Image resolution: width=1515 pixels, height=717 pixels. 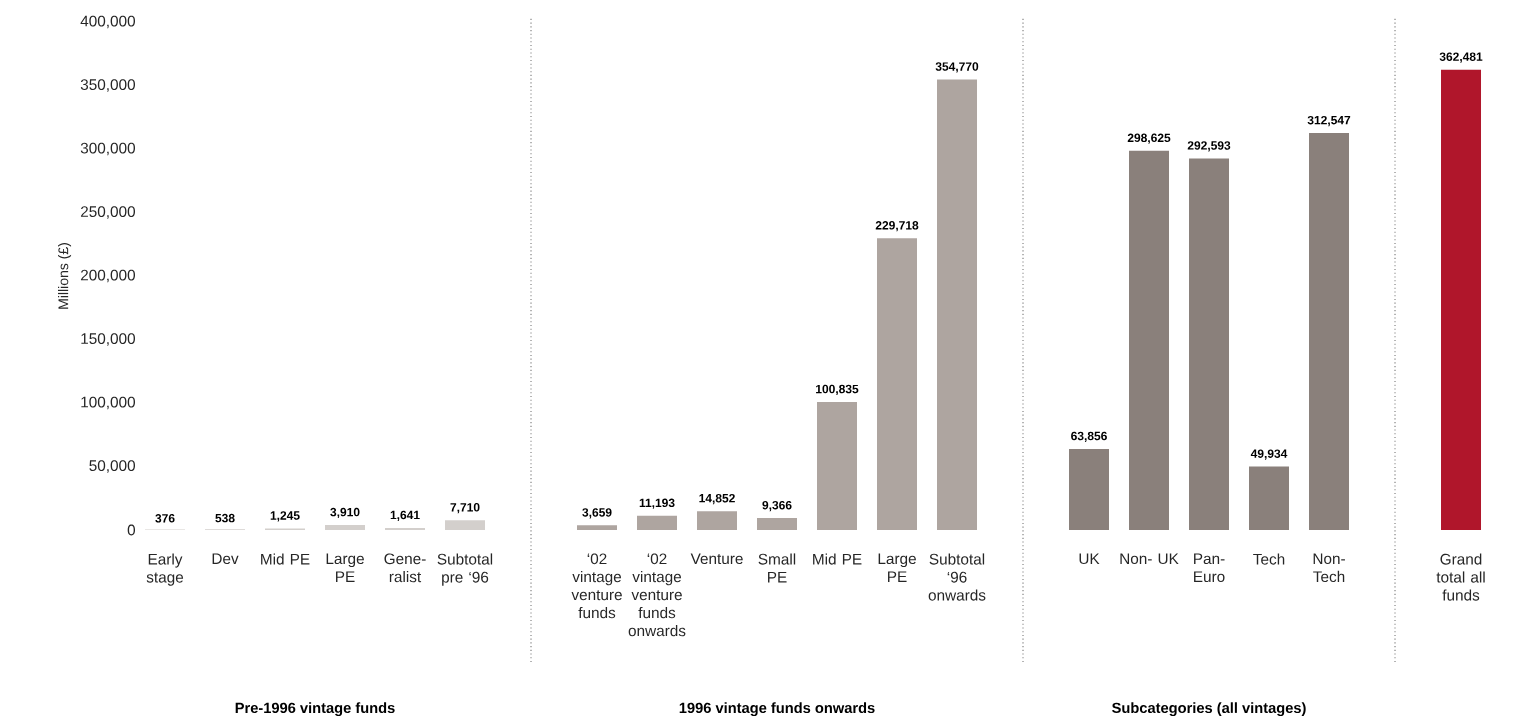 I want to click on data-label: 1,245, so click(x=285, y=516).